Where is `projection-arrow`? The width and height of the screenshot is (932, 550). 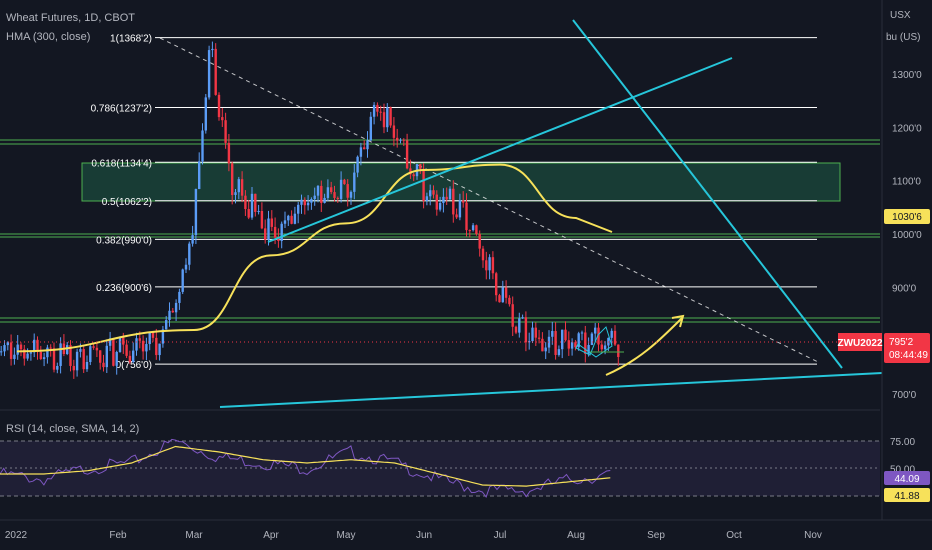
projection-arrow is located at coordinates (644, 346).